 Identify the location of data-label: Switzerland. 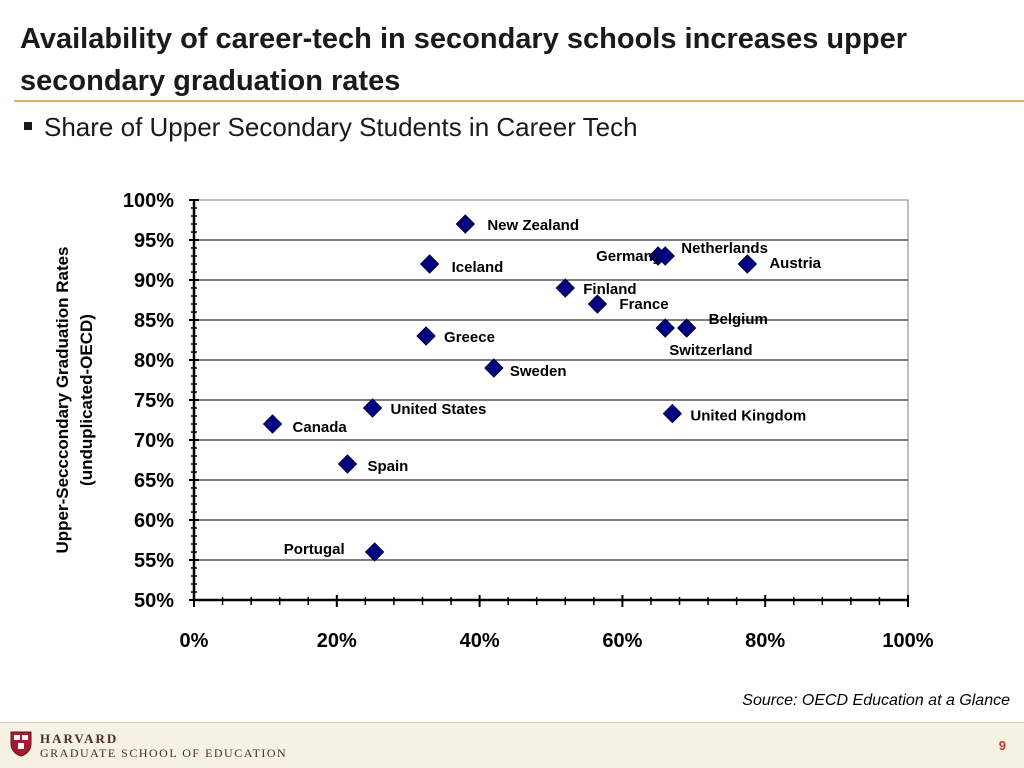
(710, 350).